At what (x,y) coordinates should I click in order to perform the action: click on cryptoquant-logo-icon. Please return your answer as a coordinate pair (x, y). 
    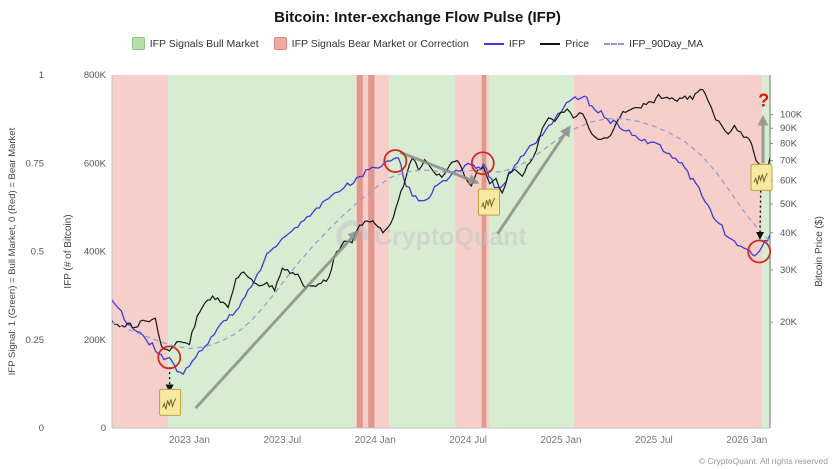
    Looking at the image, I should click on (352, 236).